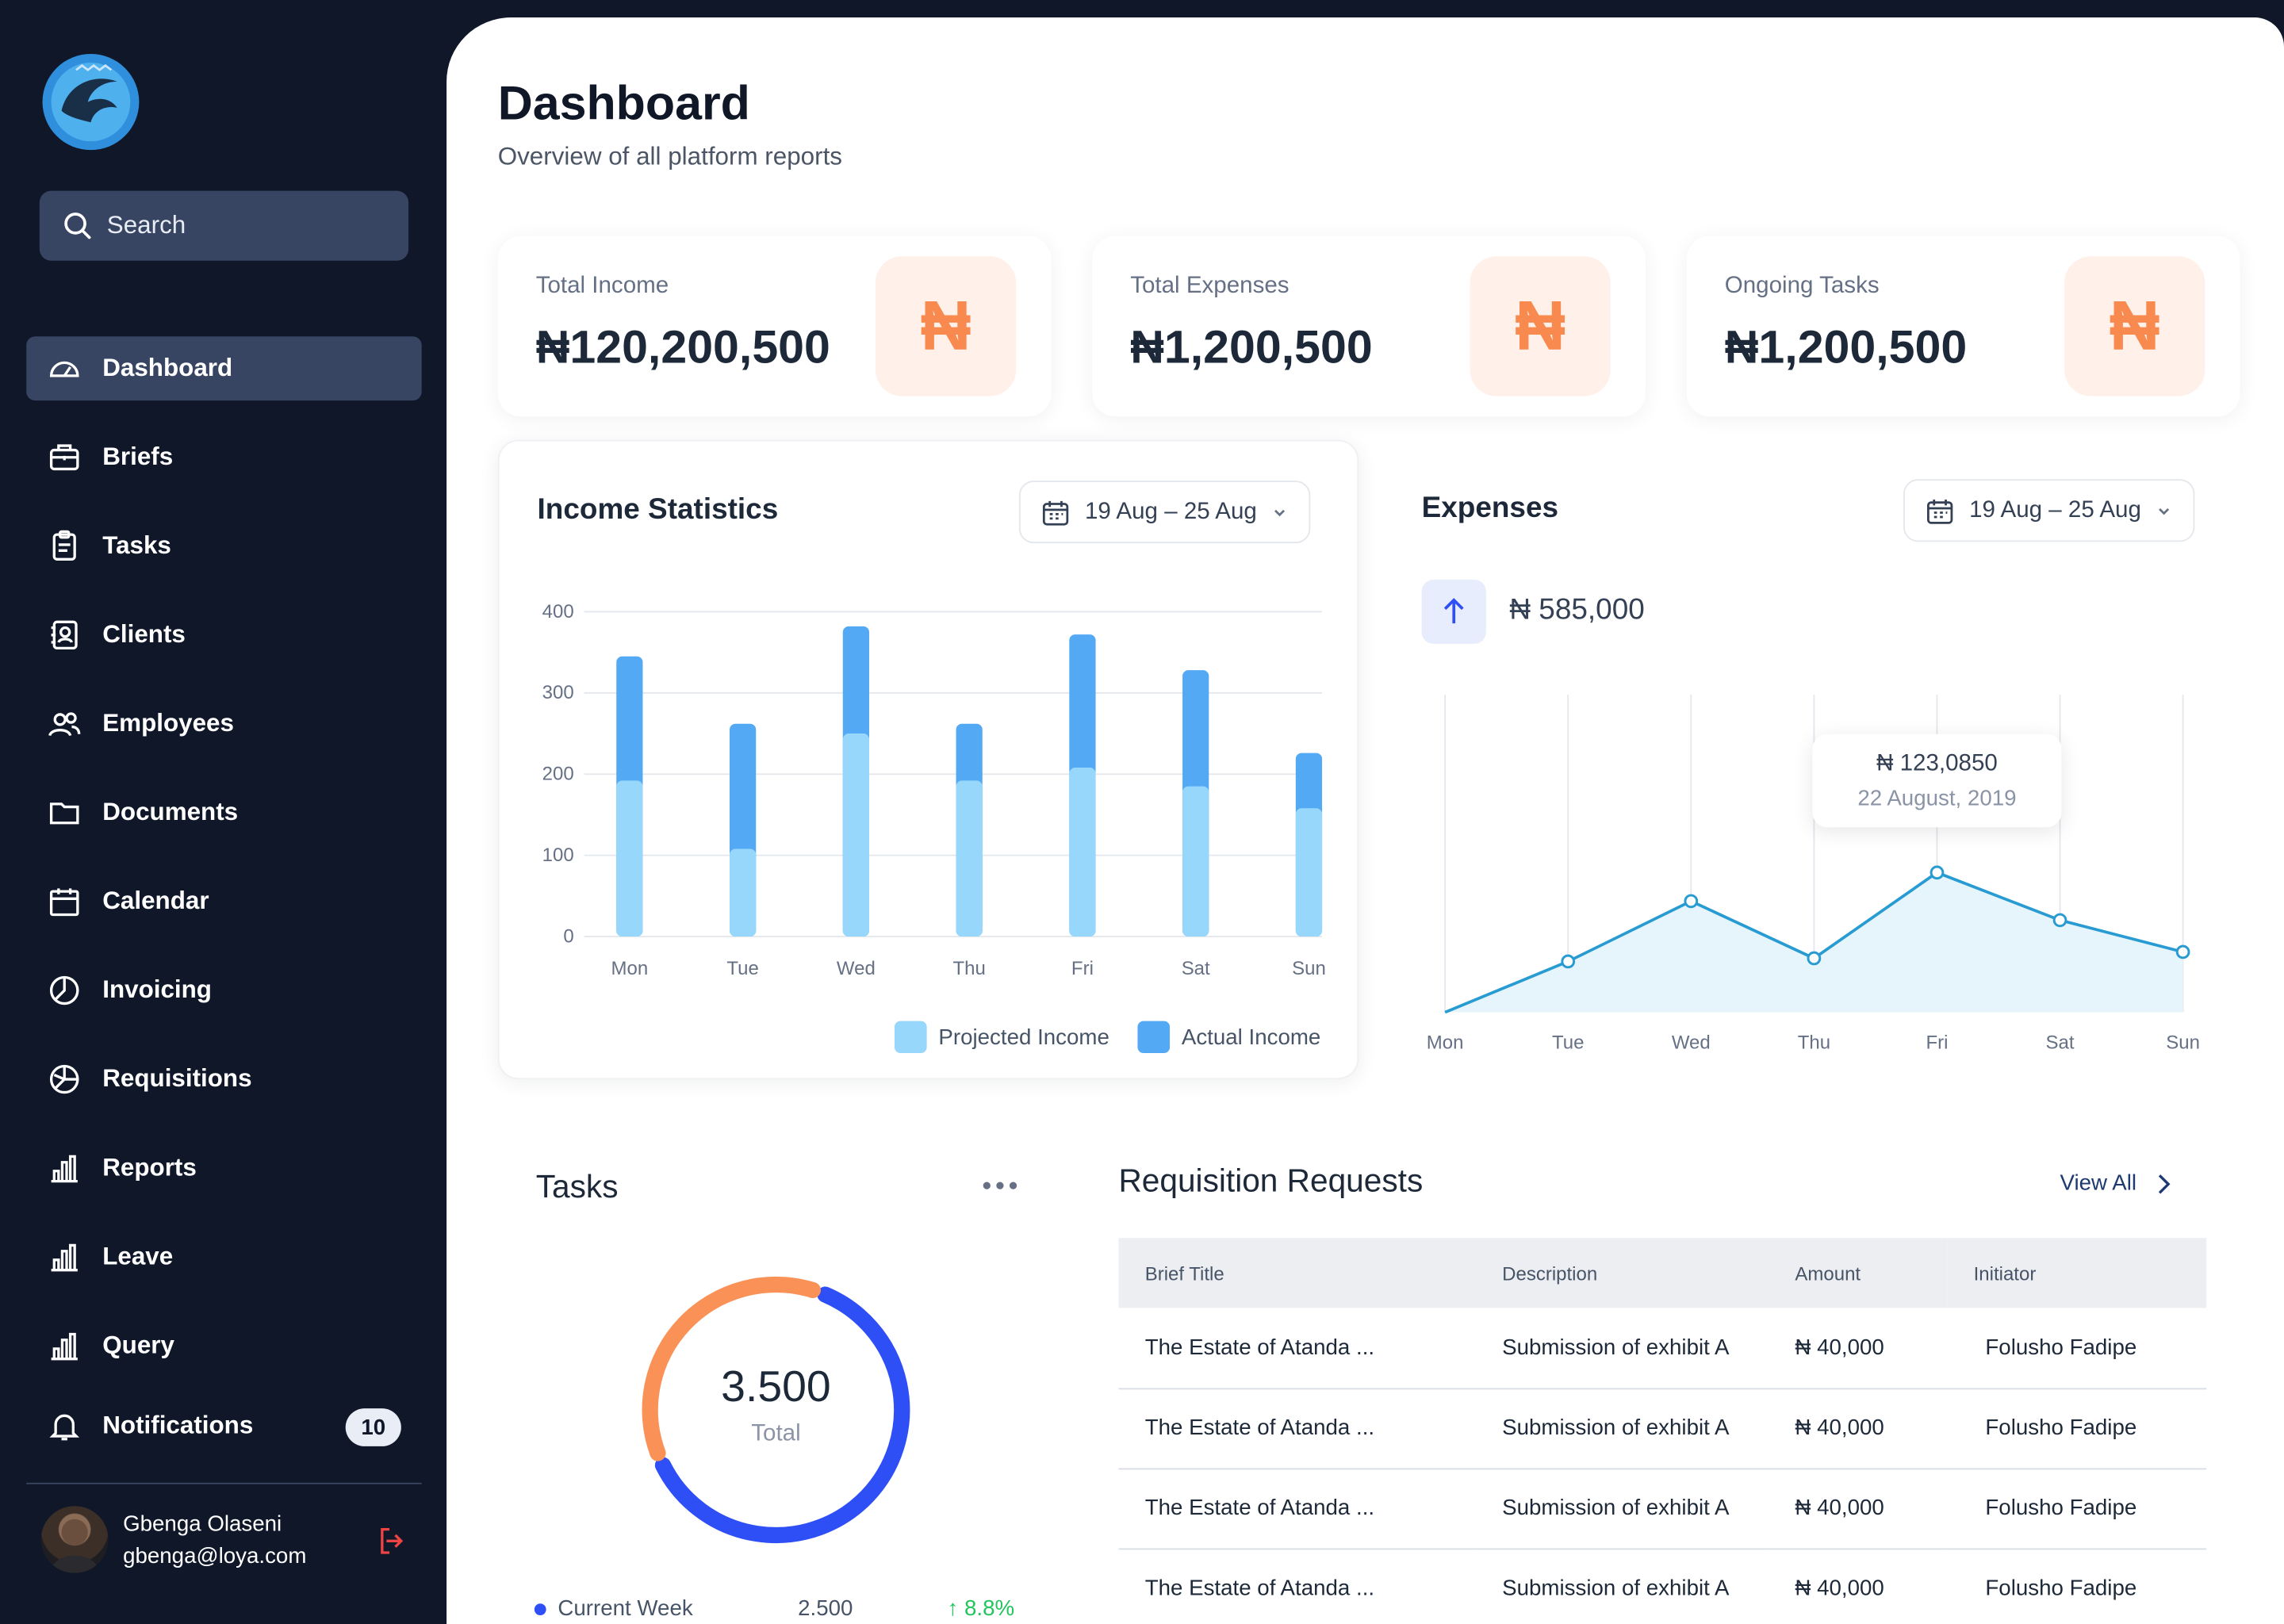  What do you see at coordinates (146, 225) in the screenshot?
I see `search-placeholder: Search` at bounding box center [146, 225].